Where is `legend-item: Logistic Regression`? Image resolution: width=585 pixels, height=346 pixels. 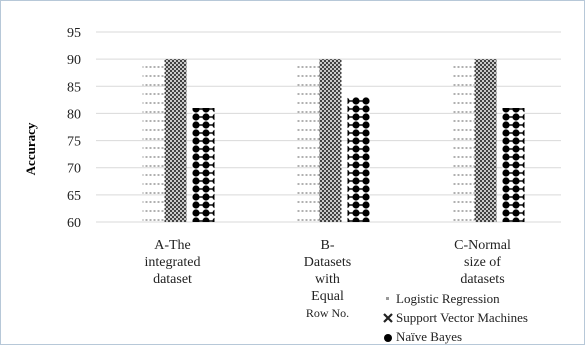
legend-item: Logistic Regression is located at coordinates (443, 298).